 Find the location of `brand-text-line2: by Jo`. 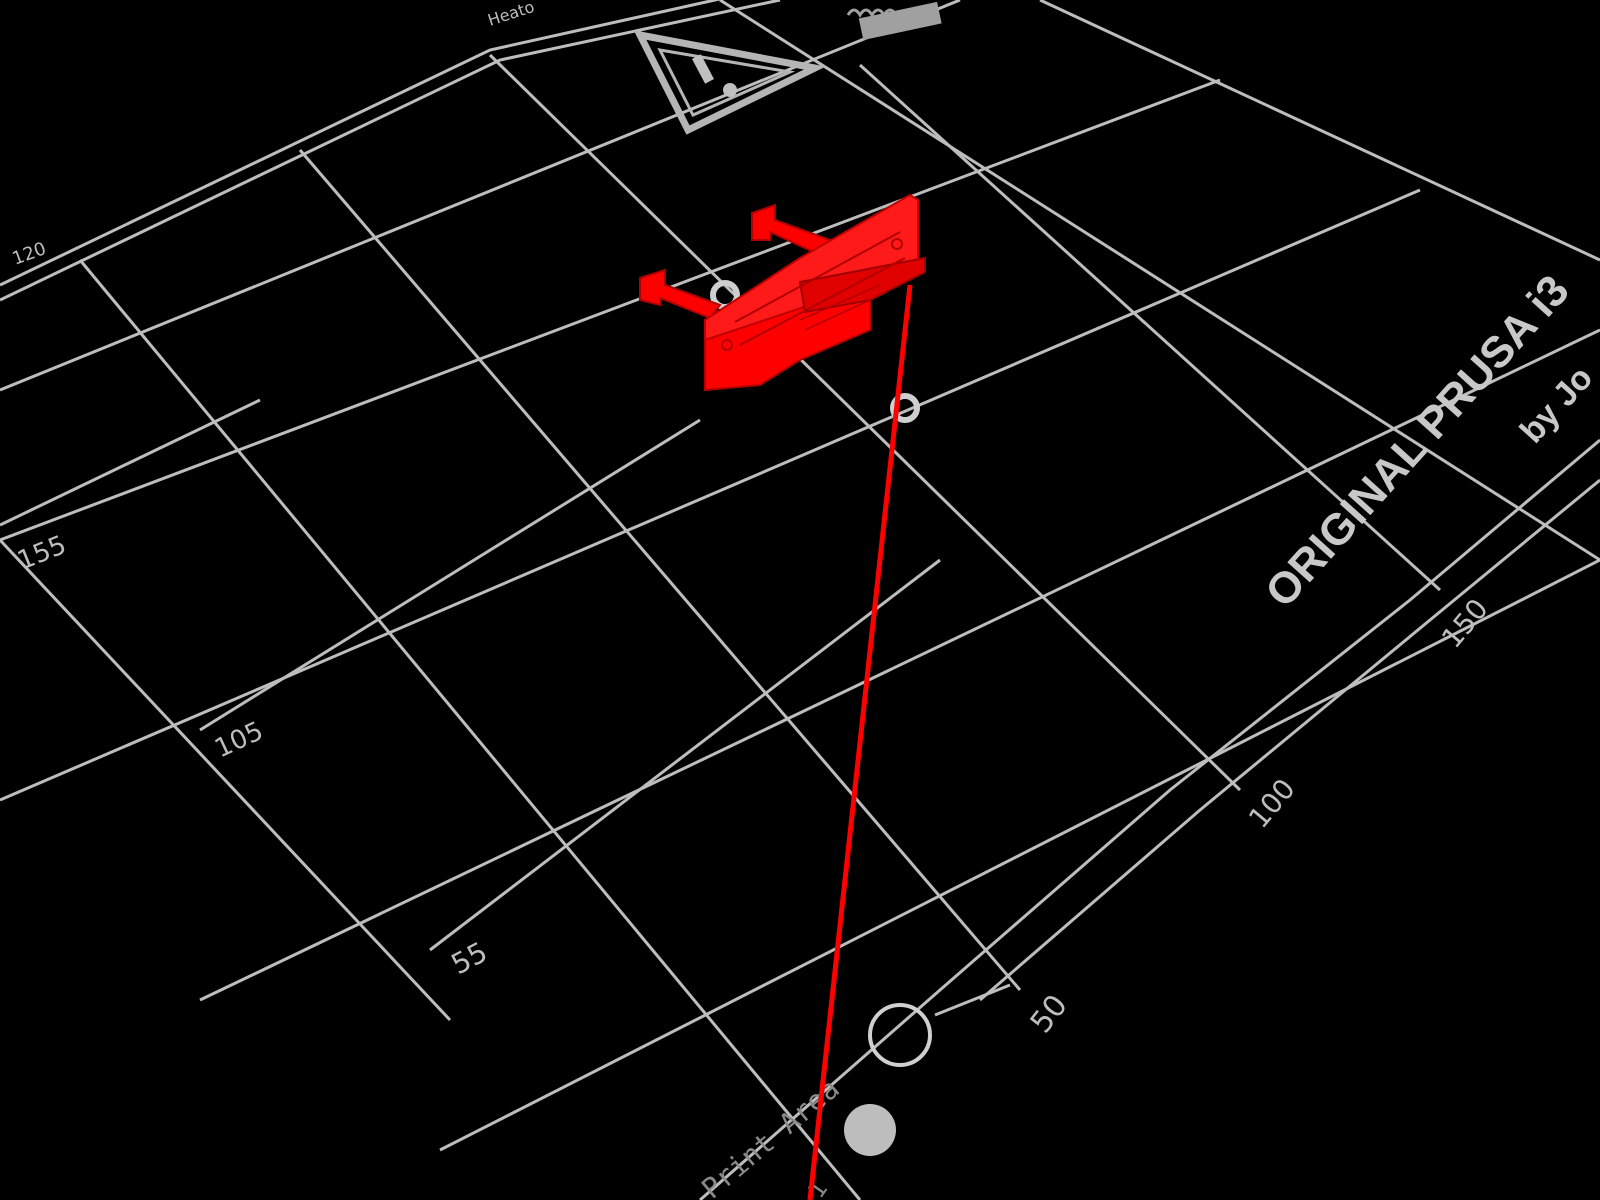

brand-text-line2: by Jo is located at coordinates (1556, 404).